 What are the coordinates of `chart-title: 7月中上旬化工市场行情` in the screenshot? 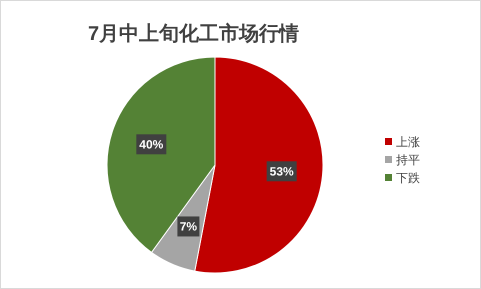 It's located at (194, 33).